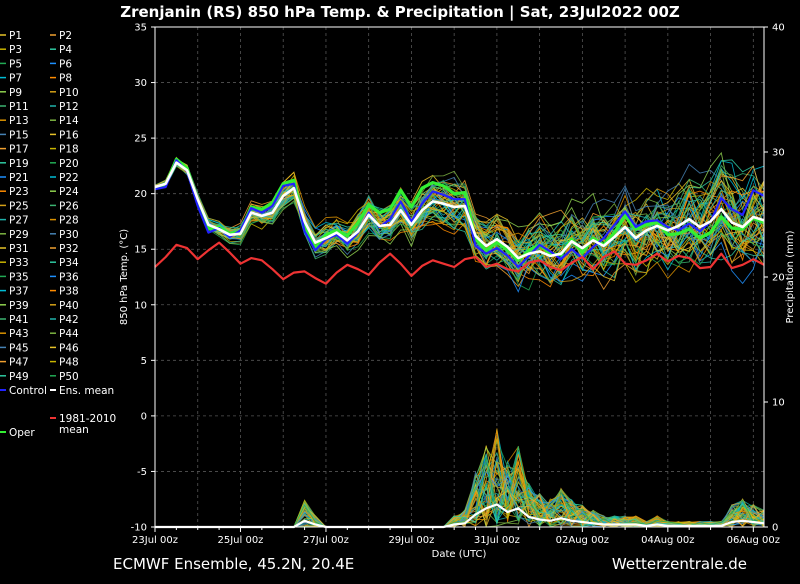  Describe the element at coordinates (19, 249) in the screenshot. I see `legend-label: P31` at that location.